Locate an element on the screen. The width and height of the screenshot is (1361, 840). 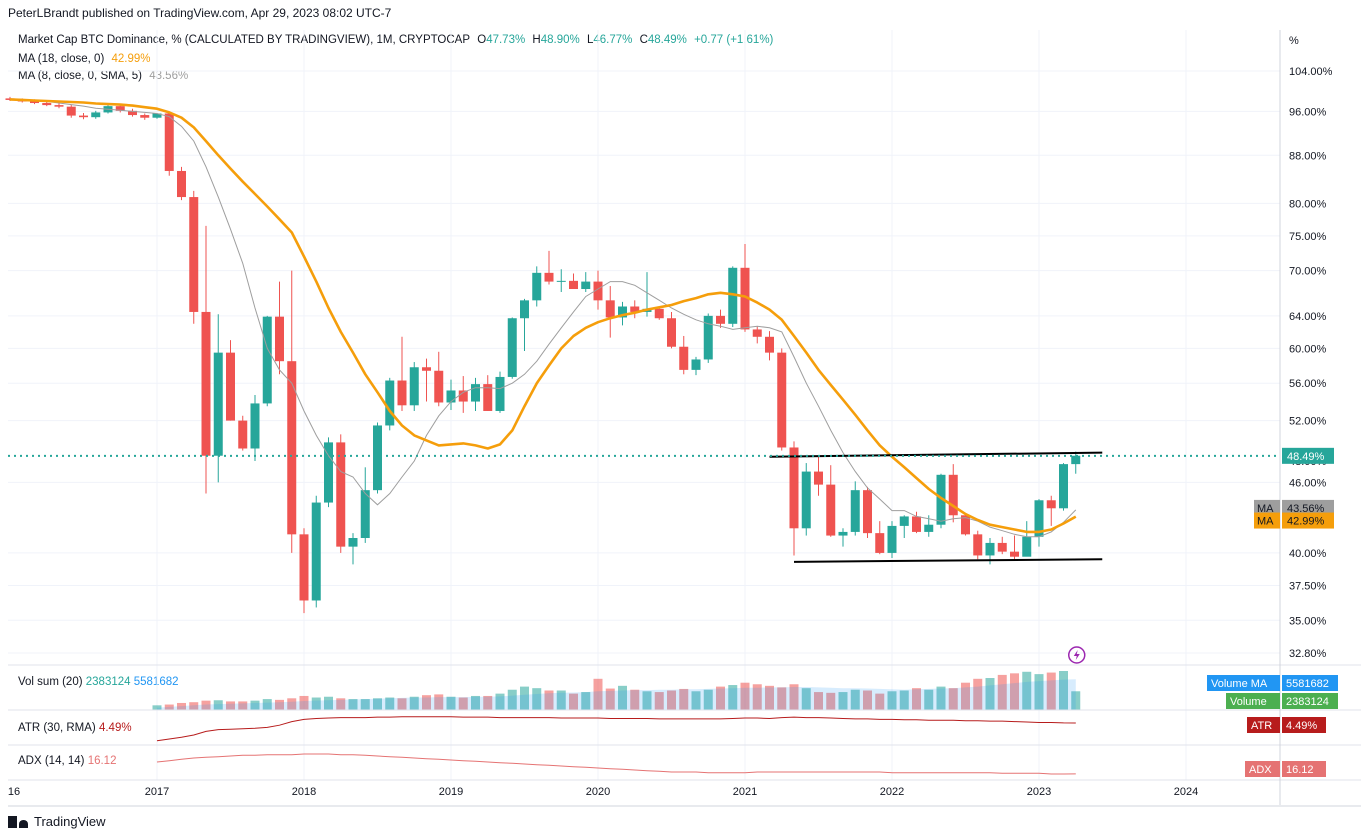
support-line is located at coordinates (948, 560).